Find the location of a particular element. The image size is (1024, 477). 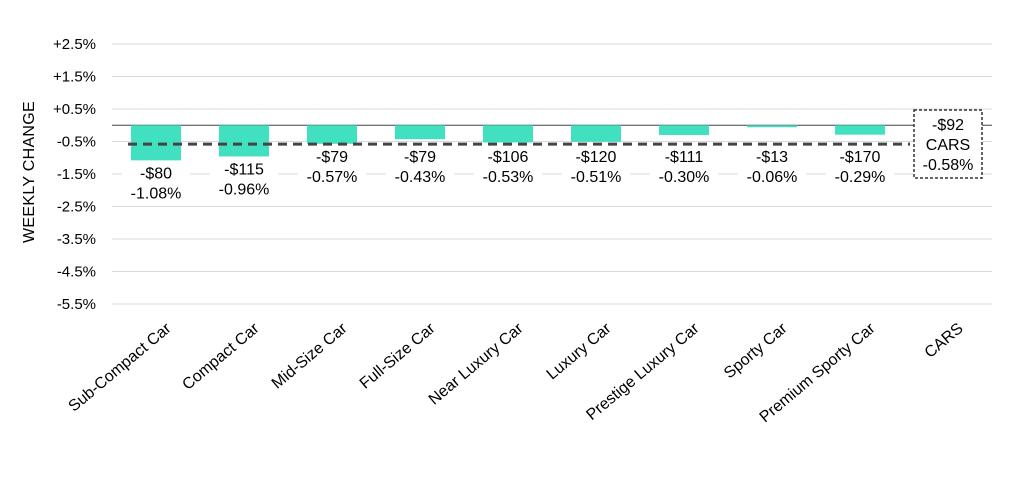

percent-label: -0.29% is located at coordinates (860, 177).